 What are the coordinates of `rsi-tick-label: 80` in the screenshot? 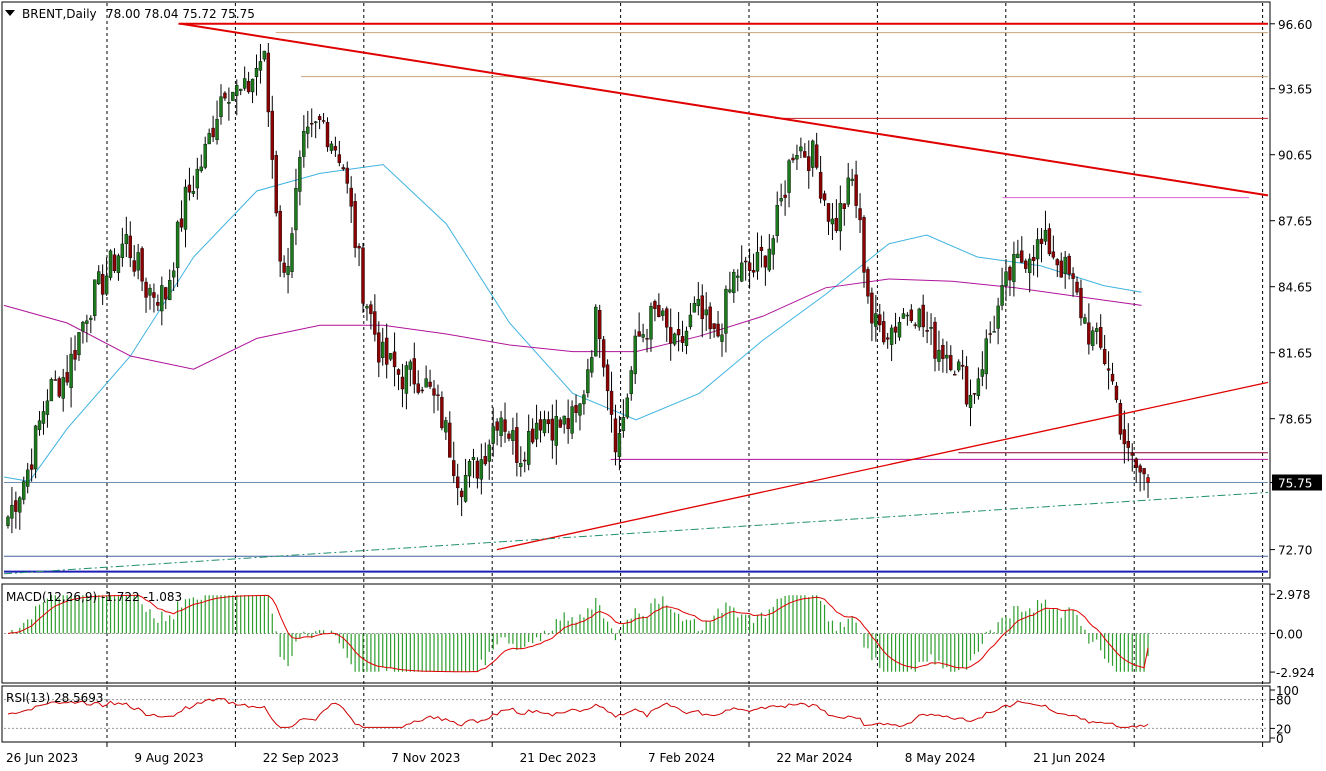 It's located at (1283, 701).